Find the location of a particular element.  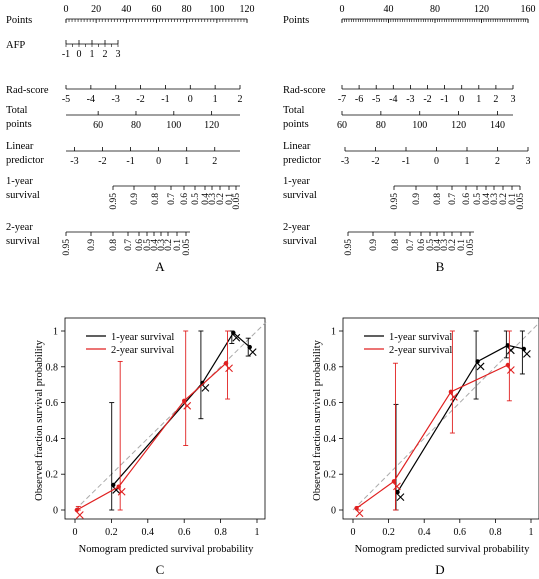

nomogram-tick-label: -4 is located at coordinates (91, 99).